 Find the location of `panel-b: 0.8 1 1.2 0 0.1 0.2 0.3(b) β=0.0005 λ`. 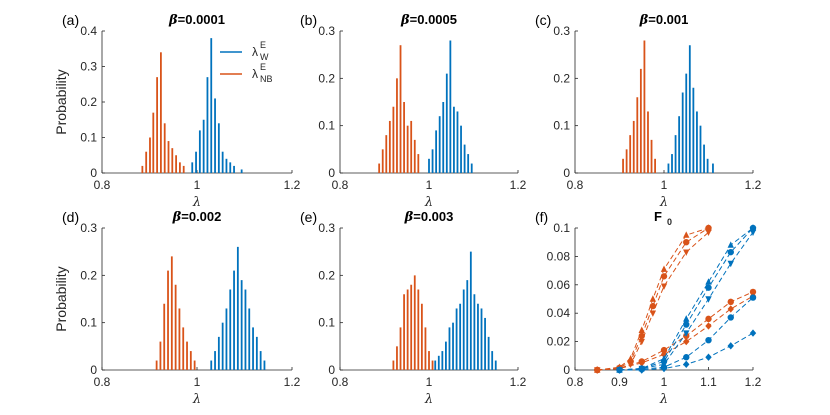

panel-b: 0.8 1 1.2 0 0.1 0.2 0.3(b) β=0.0005 λ is located at coordinates (413, 111).